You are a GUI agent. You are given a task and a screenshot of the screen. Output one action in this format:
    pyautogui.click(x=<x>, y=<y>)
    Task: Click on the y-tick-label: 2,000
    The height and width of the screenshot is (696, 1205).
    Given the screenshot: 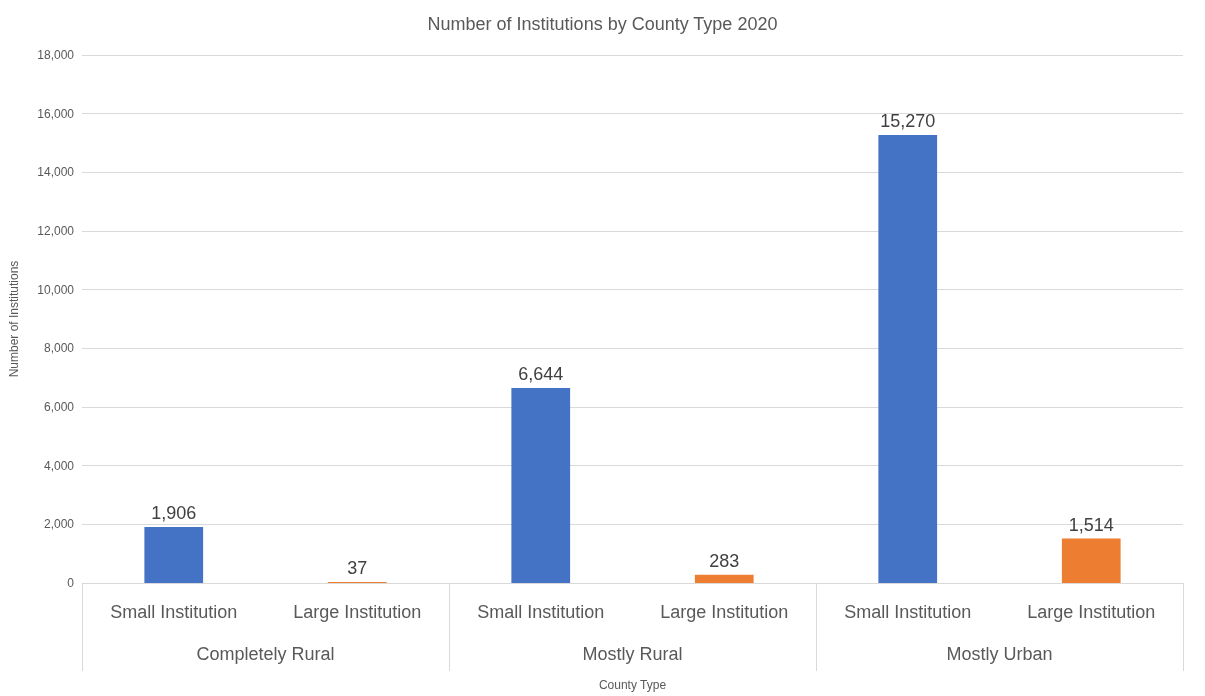 What is the action you would take?
    pyautogui.click(x=59, y=524)
    